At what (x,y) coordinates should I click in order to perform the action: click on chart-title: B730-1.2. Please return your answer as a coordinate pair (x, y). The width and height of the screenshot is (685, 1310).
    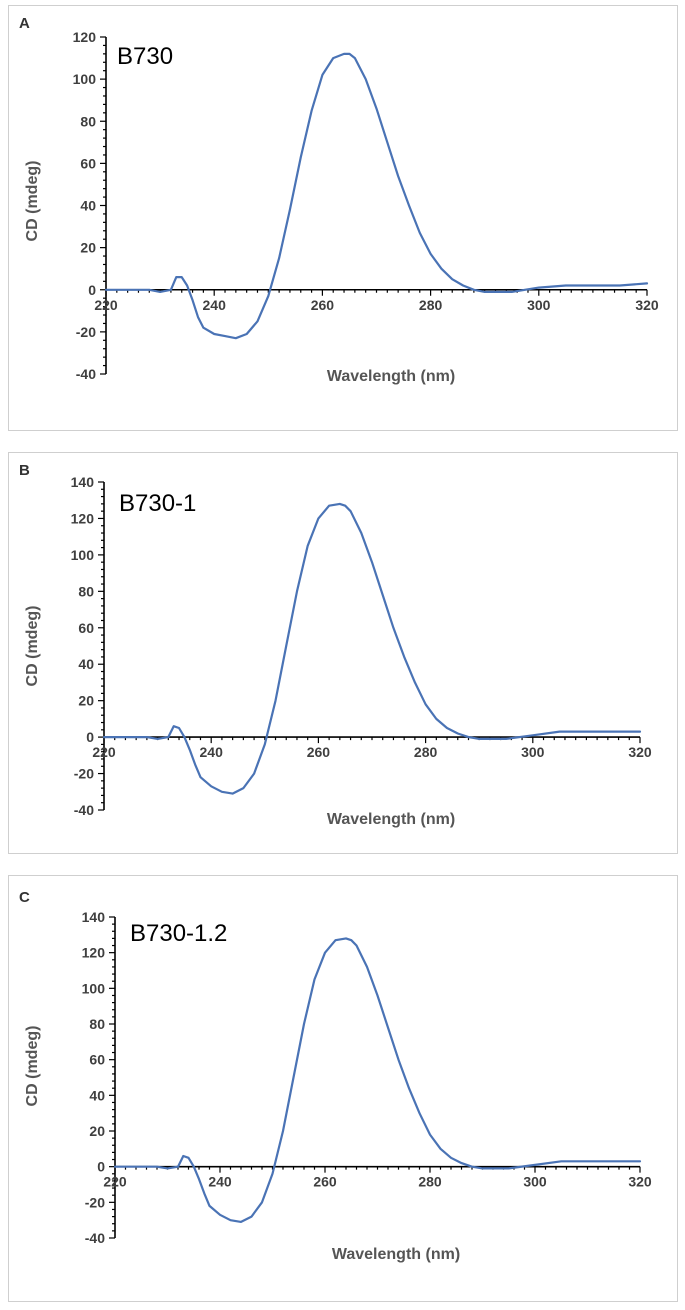
    Looking at the image, I should click on (178, 933).